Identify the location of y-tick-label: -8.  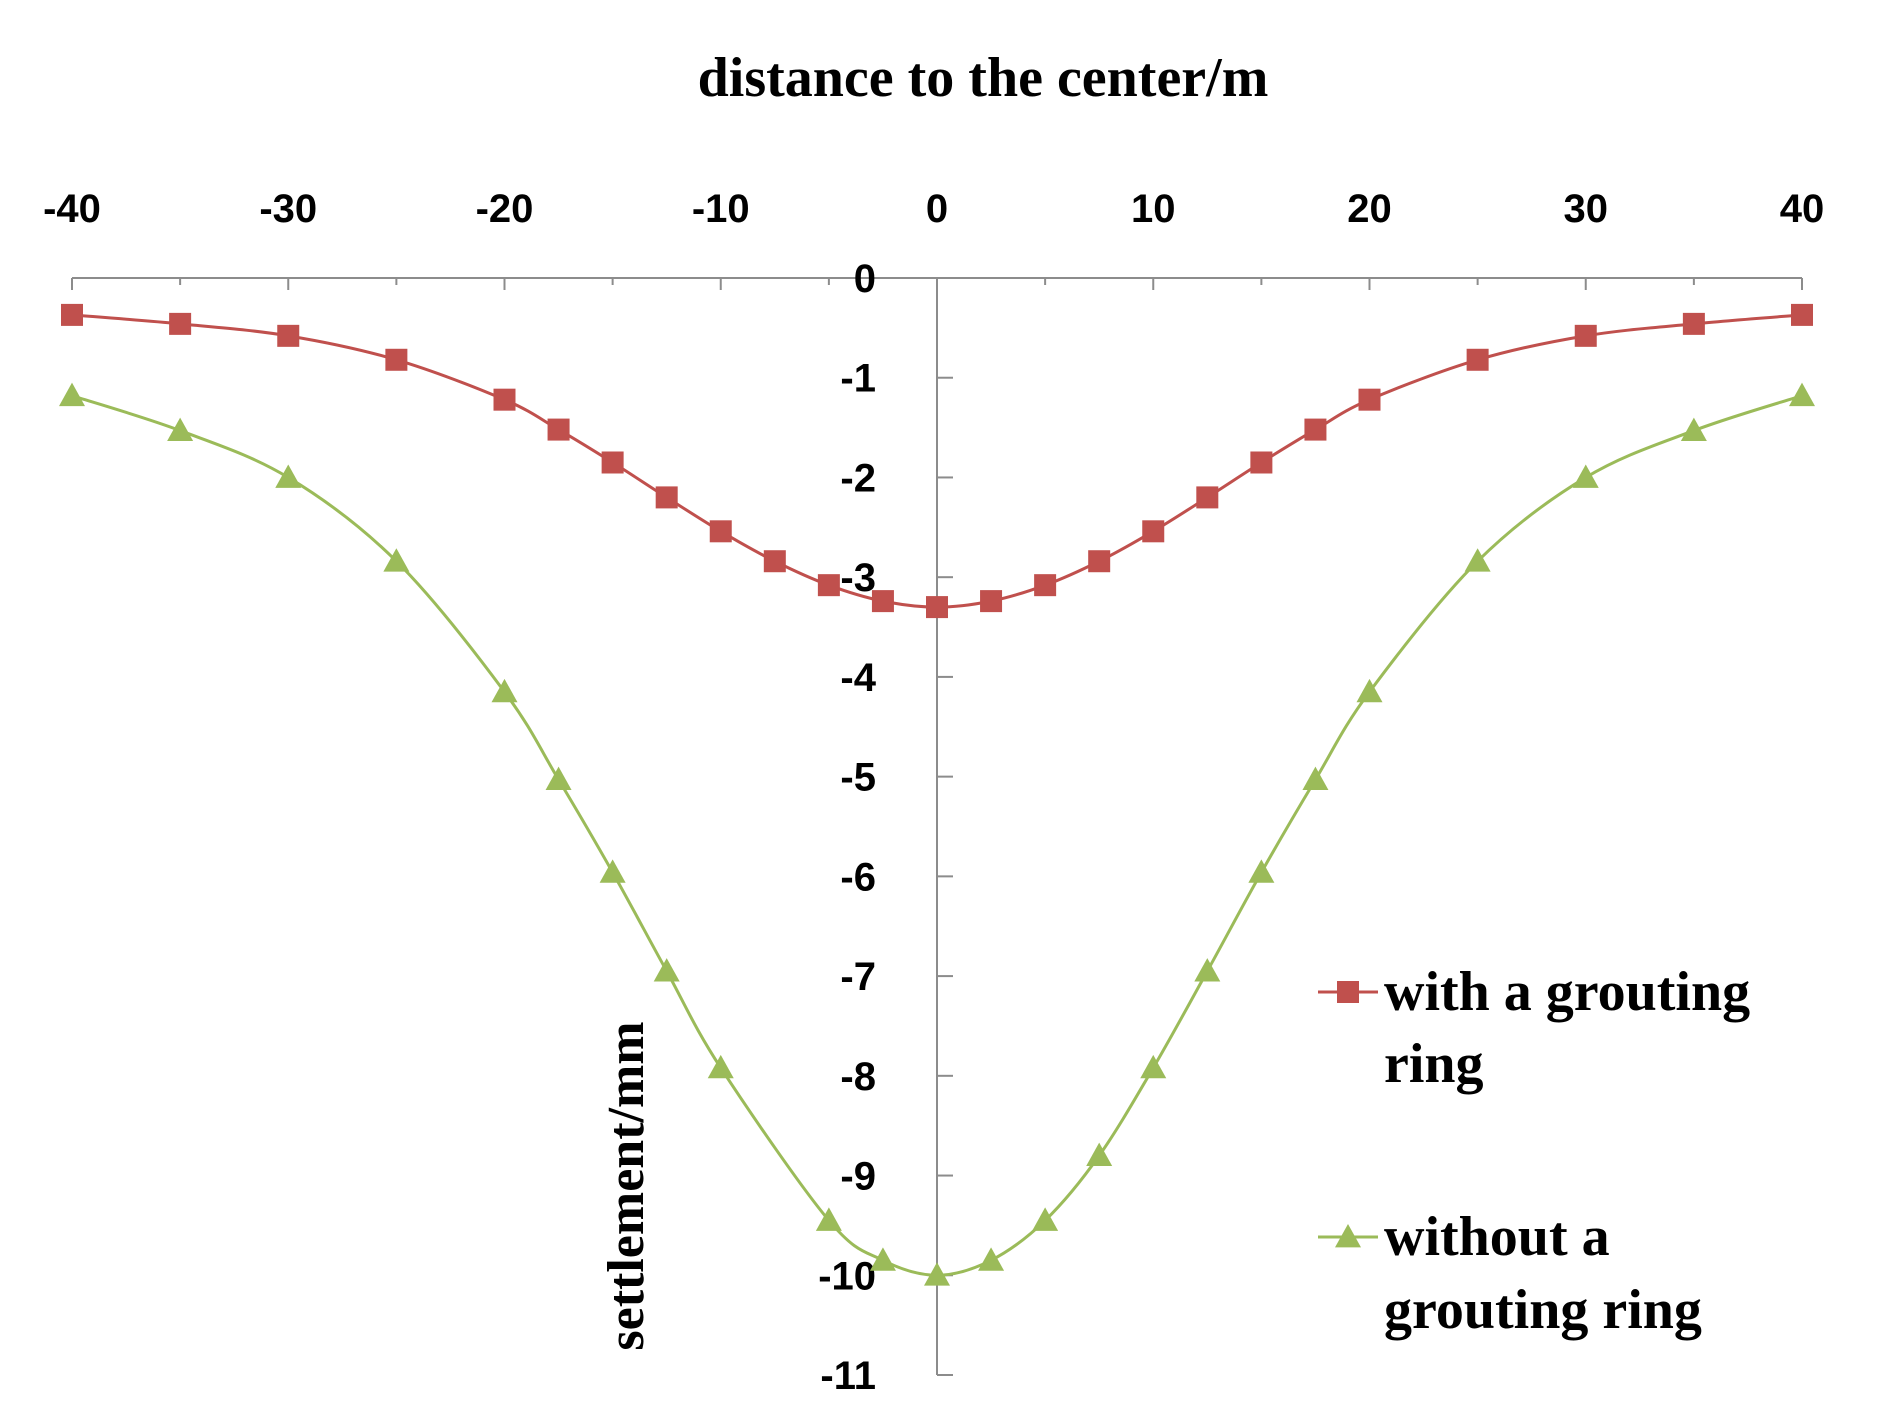
(858, 1077).